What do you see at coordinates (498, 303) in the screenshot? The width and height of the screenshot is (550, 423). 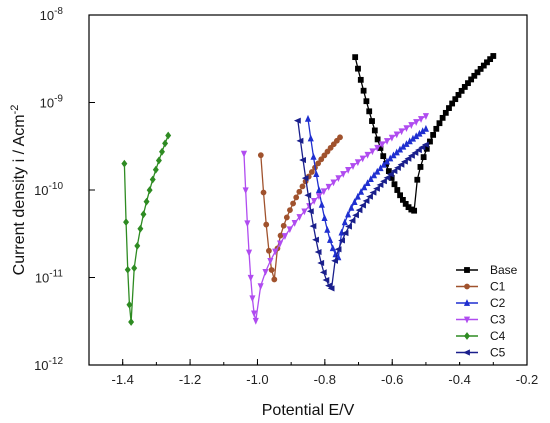 I see `legend-label: C2` at bounding box center [498, 303].